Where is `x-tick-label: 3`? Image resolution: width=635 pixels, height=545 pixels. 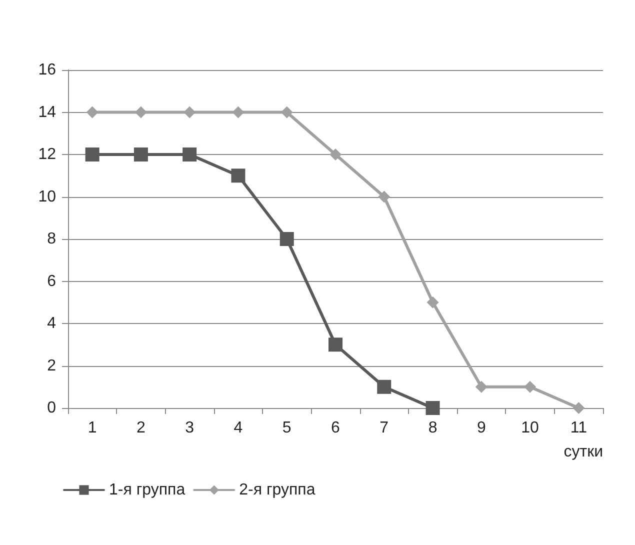
x-tick-label: 3 is located at coordinates (189, 428).